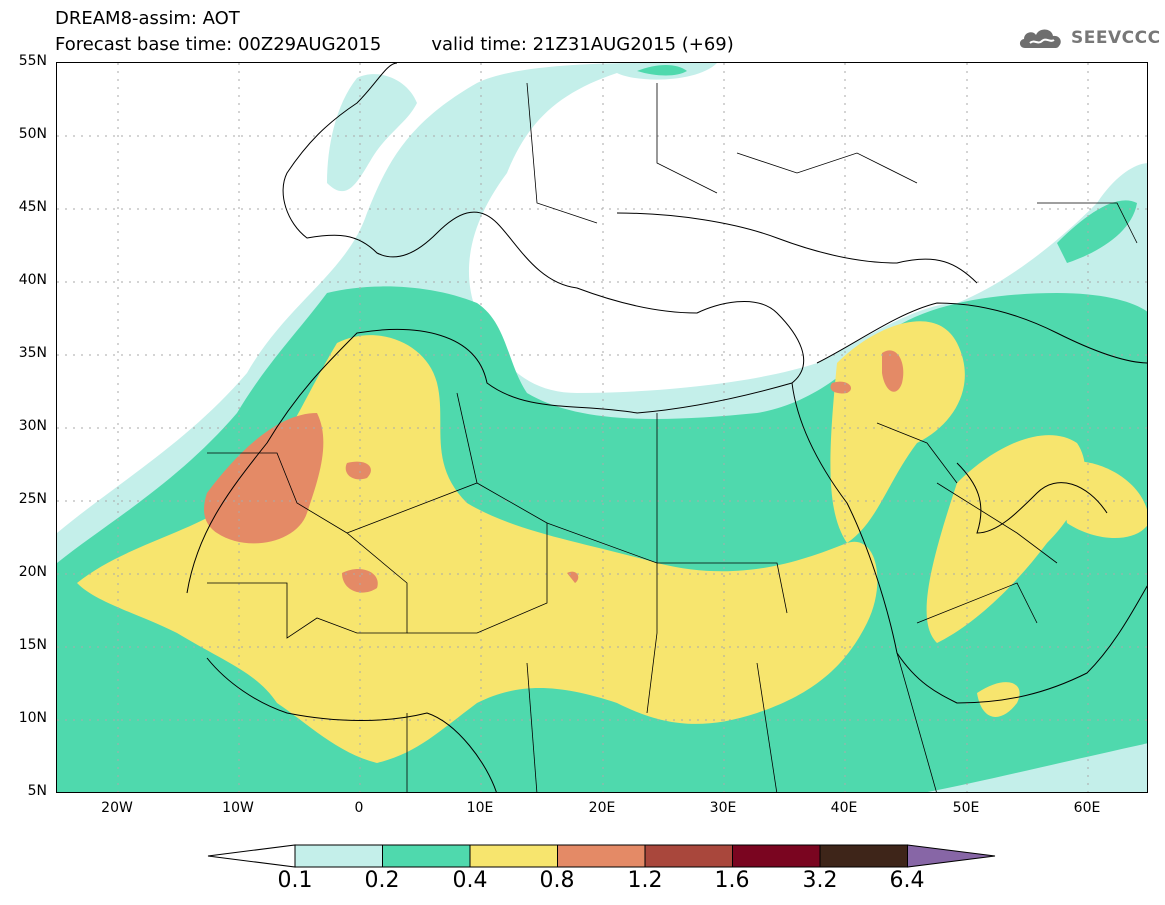 The width and height of the screenshot is (1165, 905). I want to click on lon-label-50e: 50E, so click(966, 808).